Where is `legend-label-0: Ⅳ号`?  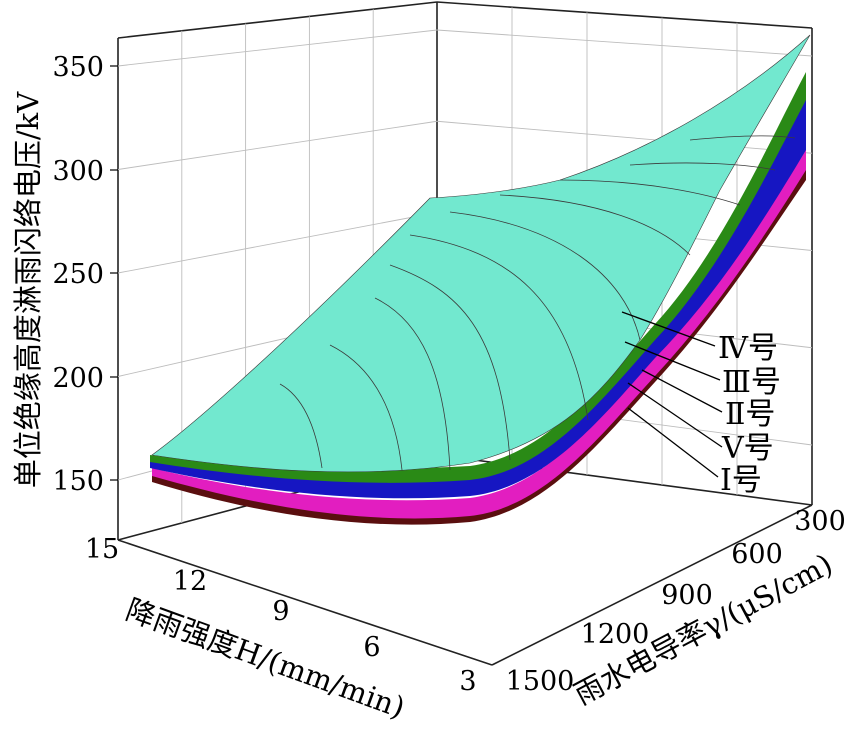 legend-label-0: Ⅳ号 is located at coordinates (748, 348).